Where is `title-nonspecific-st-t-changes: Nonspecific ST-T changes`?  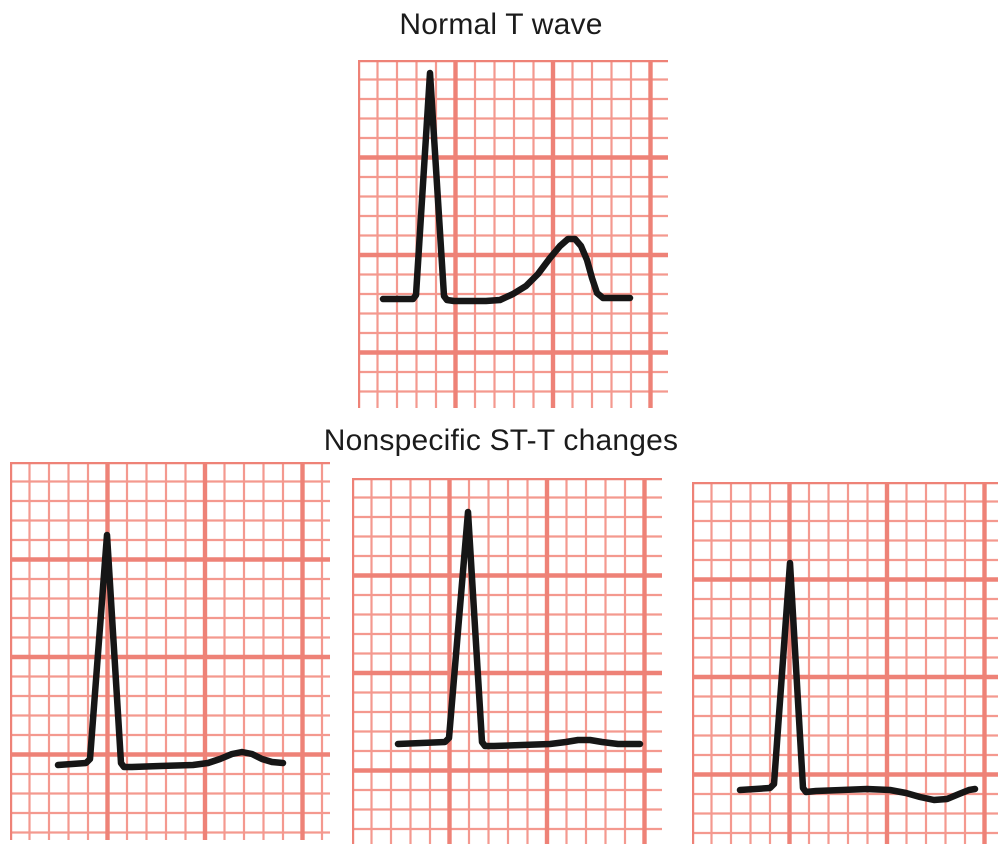
title-nonspecific-st-t-changes: Nonspecific ST-T changes is located at coordinates (501, 440).